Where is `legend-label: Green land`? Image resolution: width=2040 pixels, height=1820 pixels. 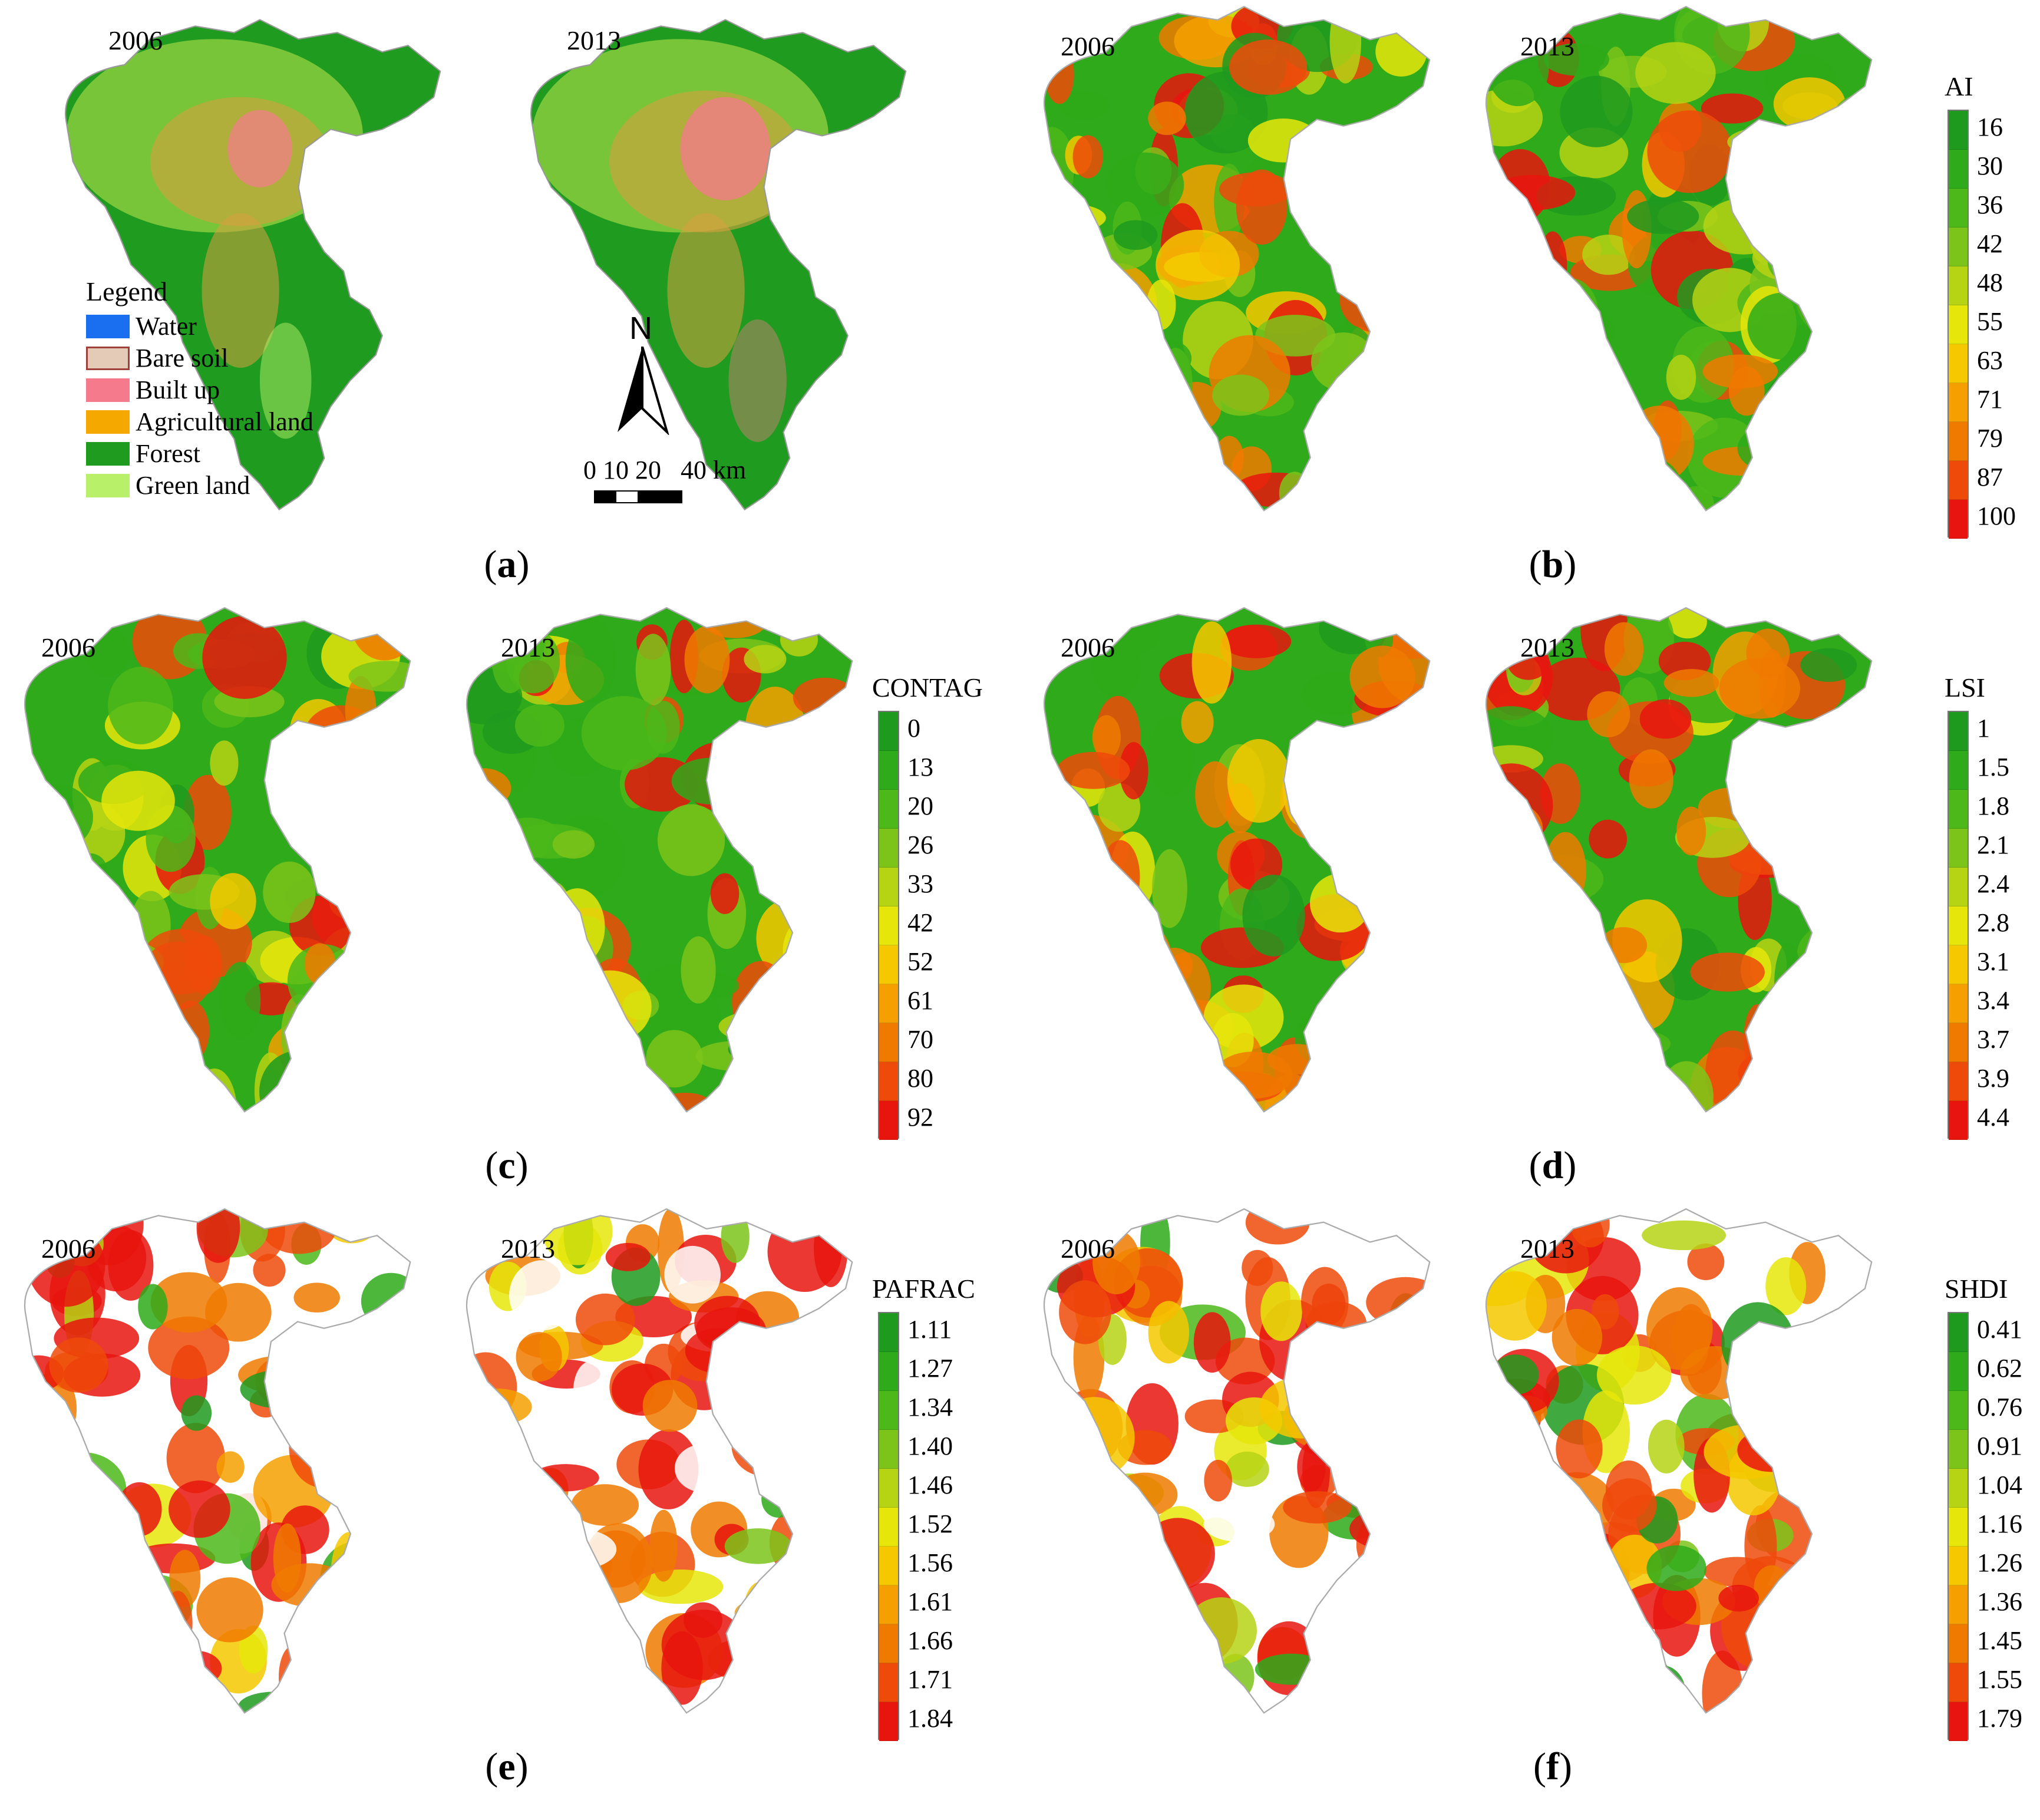 legend-label: Green land is located at coordinates (193, 485).